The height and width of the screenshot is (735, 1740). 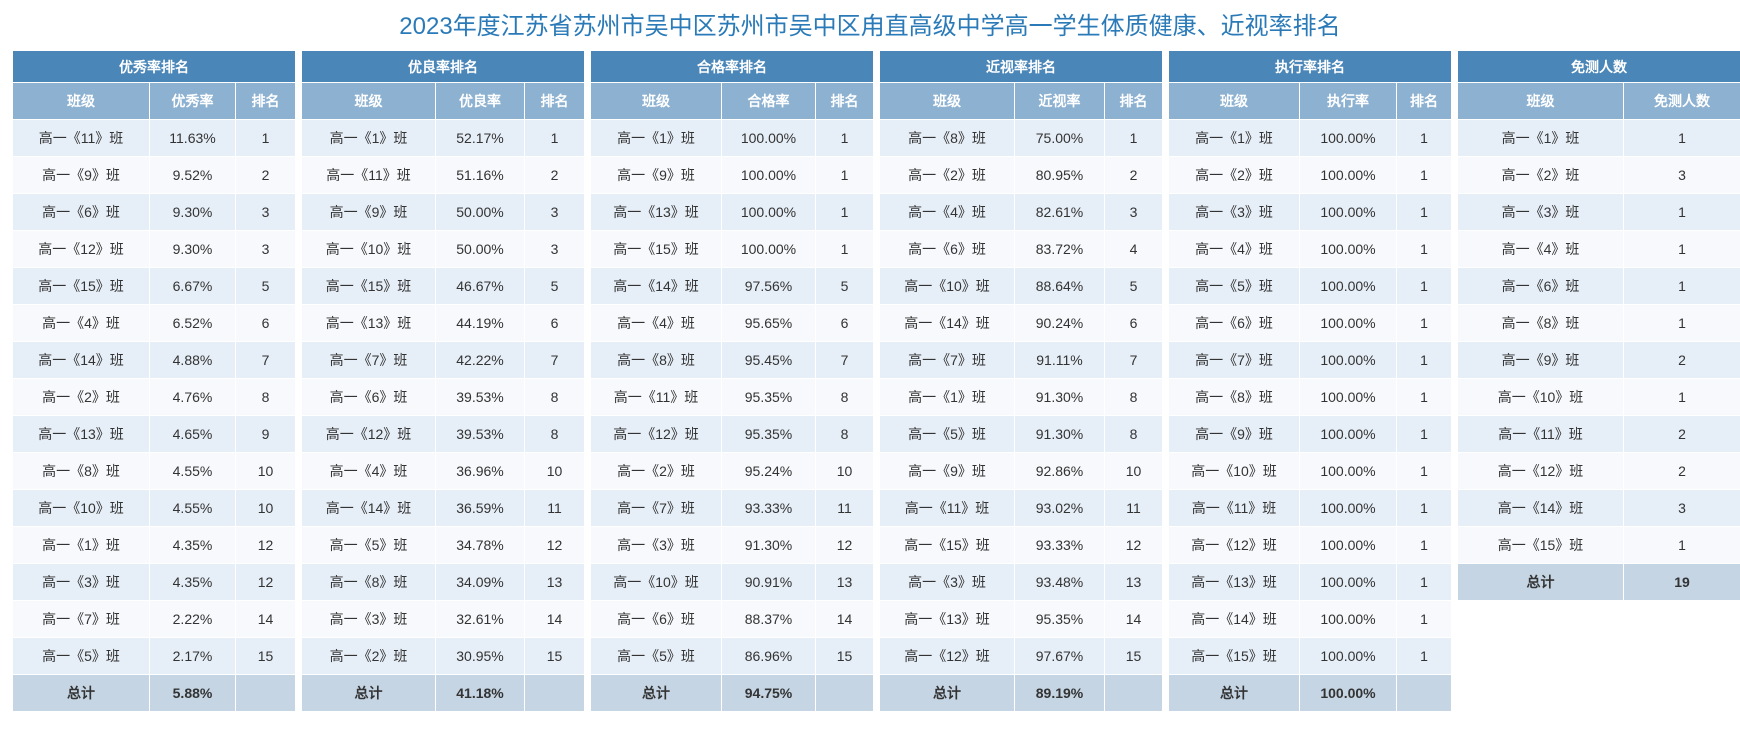 I want to click on total-cell-rank, so click(x=844, y=693).